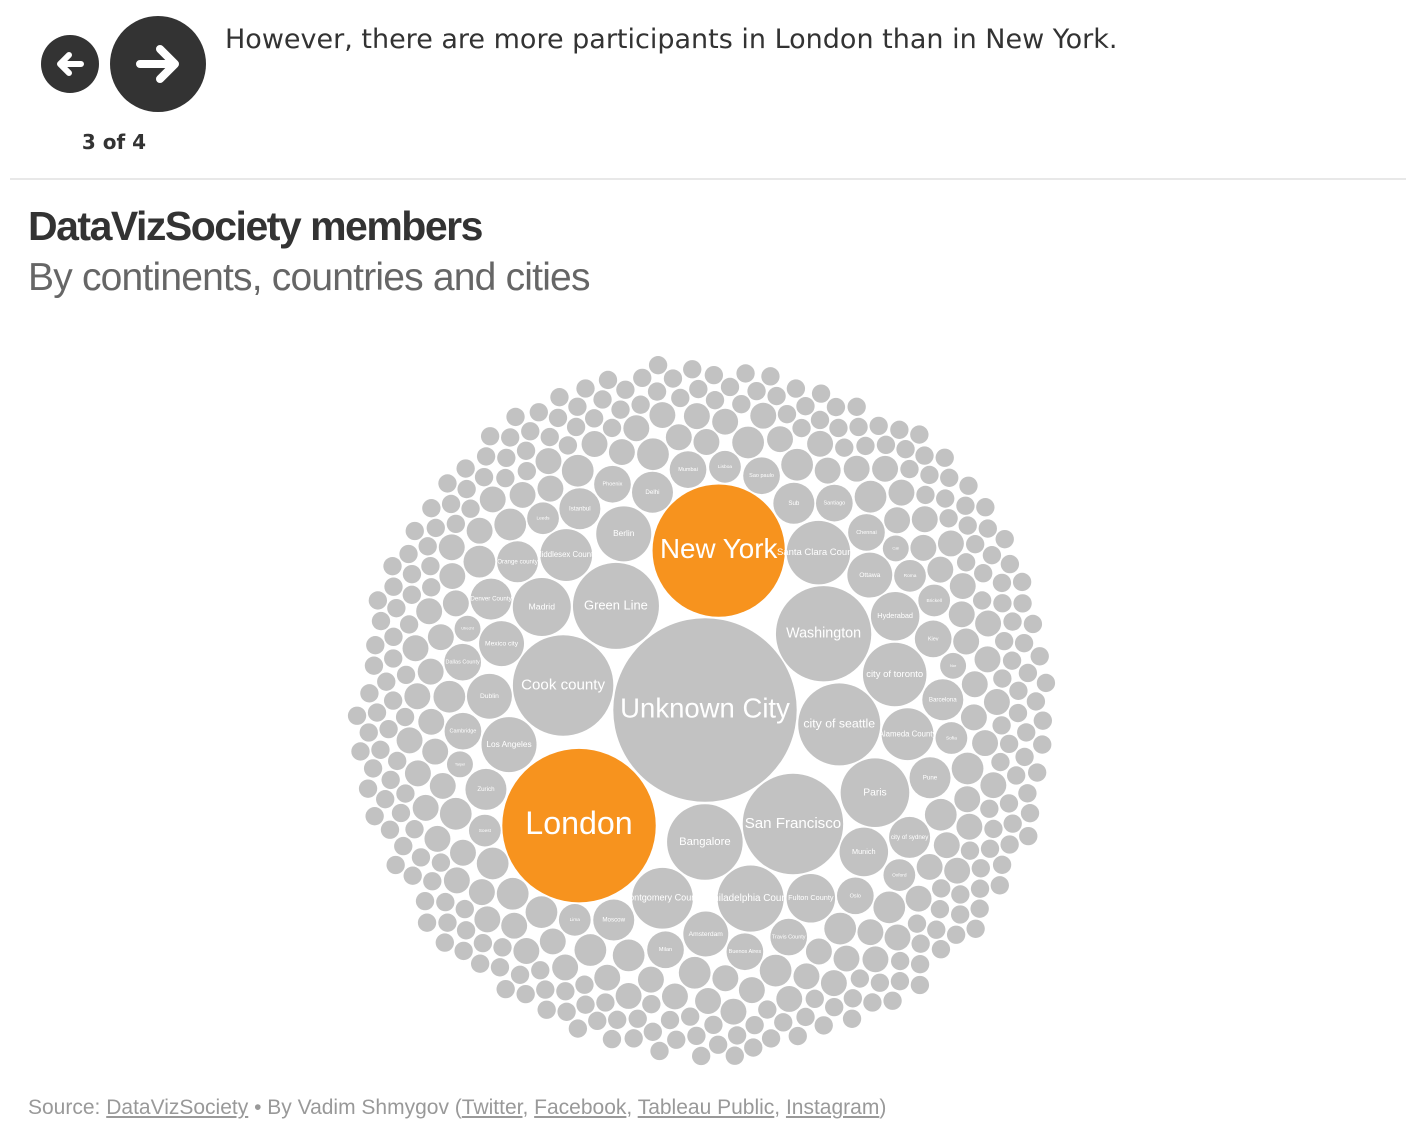 The height and width of the screenshot is (1146, 1410). What do you see at coordinates (663, 898) in the screenshot?
I see `bubble-label: Montgomery County` at bounding box center [663, 898].